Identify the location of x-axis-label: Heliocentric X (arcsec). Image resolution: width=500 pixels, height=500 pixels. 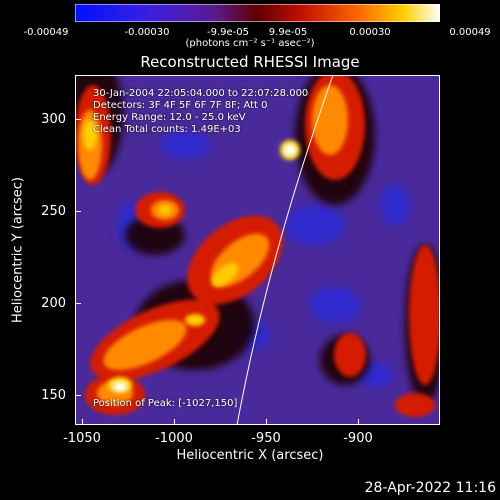
(250, 455).